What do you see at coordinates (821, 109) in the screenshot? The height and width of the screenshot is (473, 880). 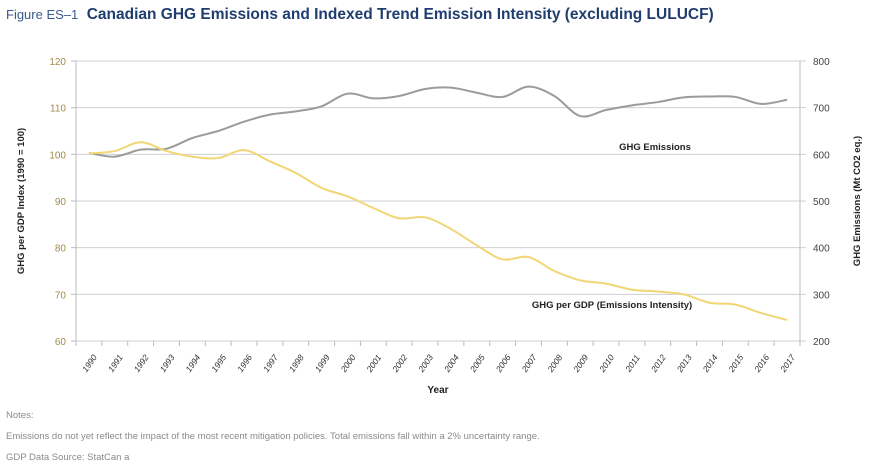 I see `y-tick-label-right: 700` at bounding box center [821, 109].